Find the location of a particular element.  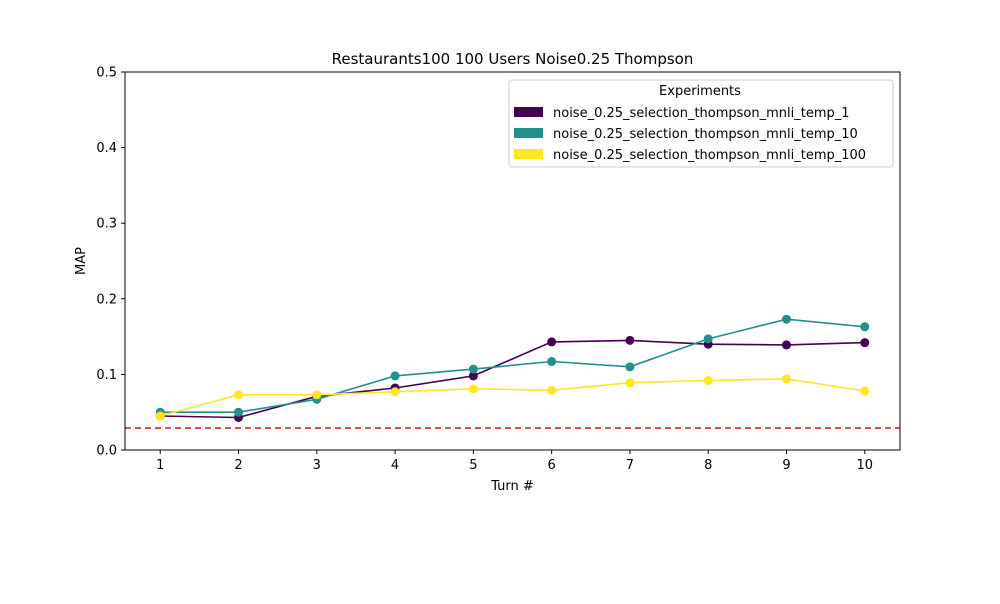

x-tick-label: 6 is located at coordinates (552, 465).